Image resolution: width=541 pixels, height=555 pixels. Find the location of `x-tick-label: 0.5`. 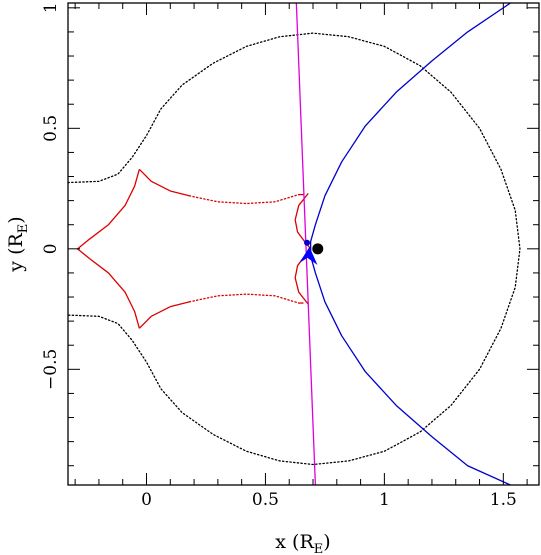

x-tick-label: 0.5 is located at coordinates (265, 500).